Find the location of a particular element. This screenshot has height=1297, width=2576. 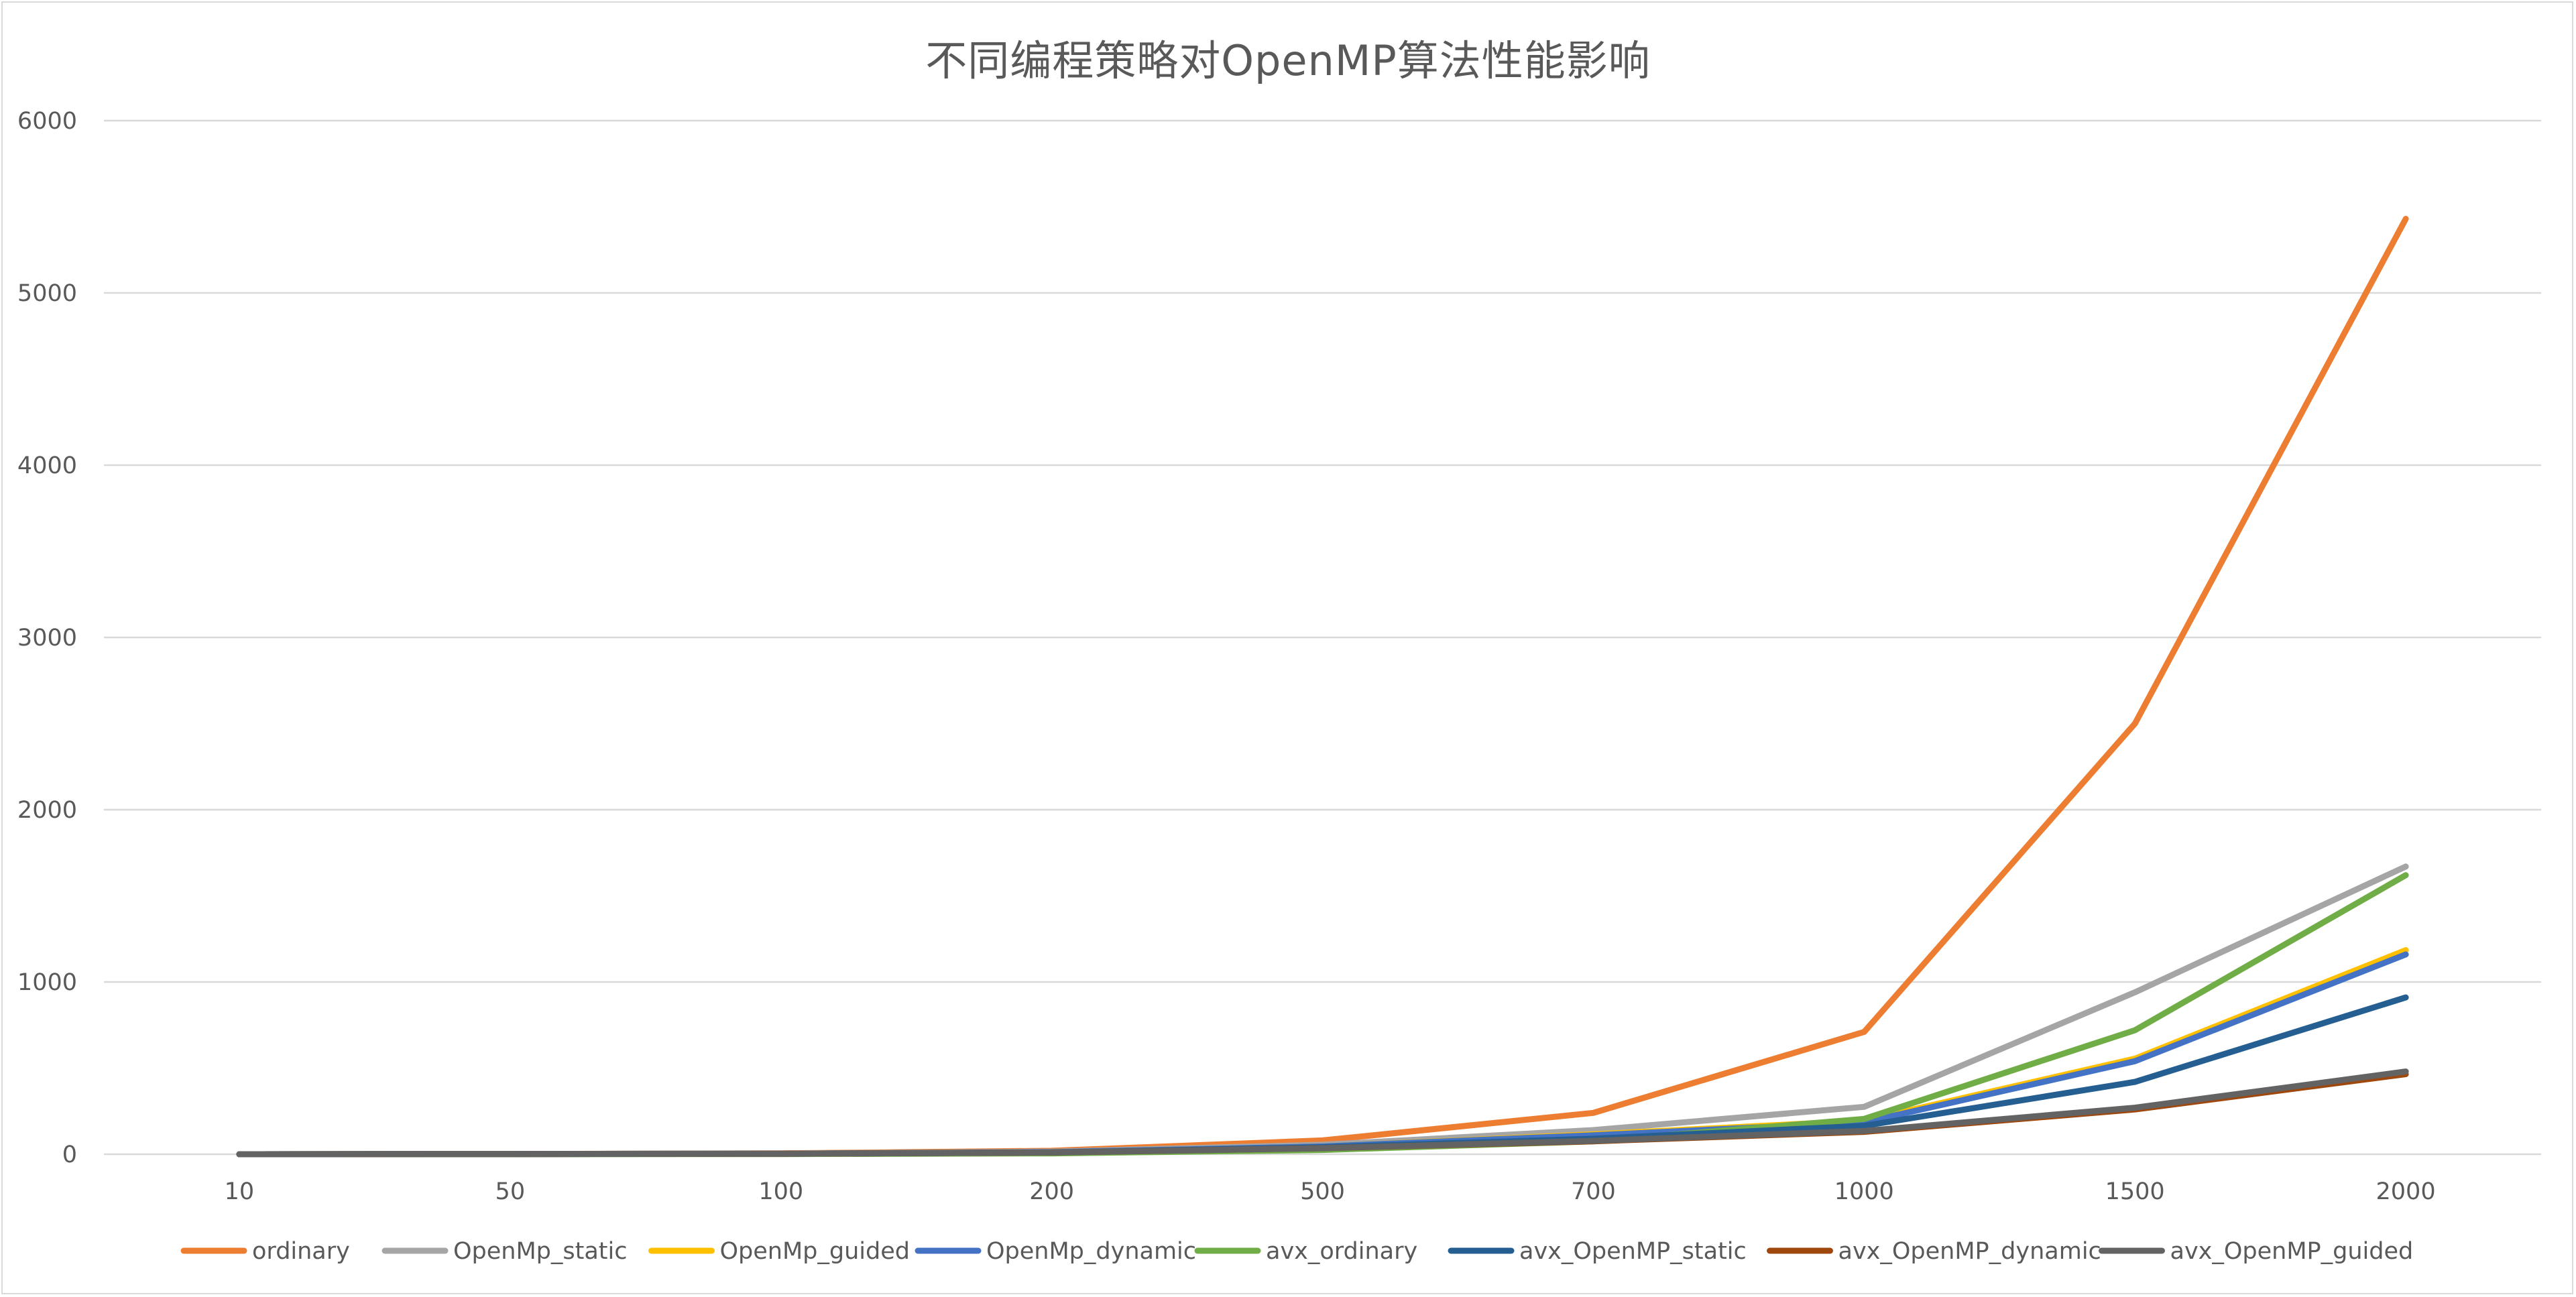

legend-item-avx_OpenMP_dynamic: avx_OpenMP_dynamic is located at coordinates (1934, 1251).